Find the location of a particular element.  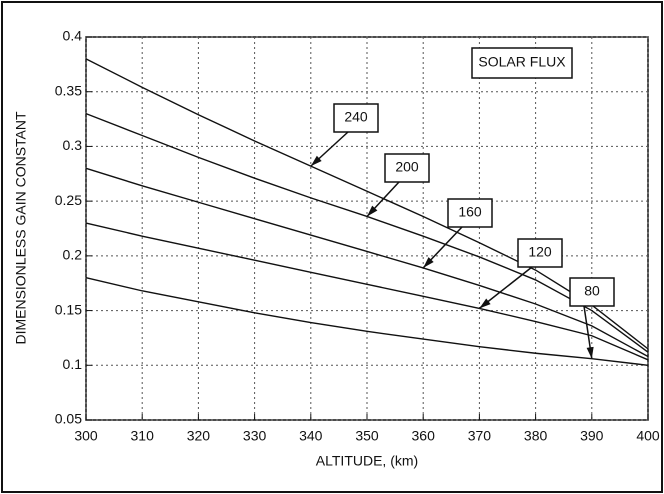

x-tick-label: 340 is located at coordinates (311, 436).